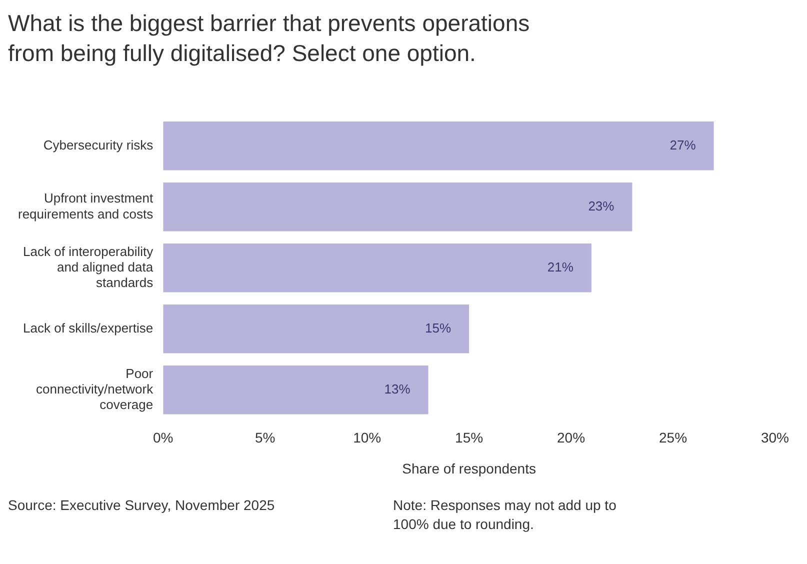 The width and height of the screenshot is (807, 564). What do you see at coordinates (98, 144) in the screenshot?
I see `y-tick-label: Cybersecurity risks` at bounding box center [98, 144].